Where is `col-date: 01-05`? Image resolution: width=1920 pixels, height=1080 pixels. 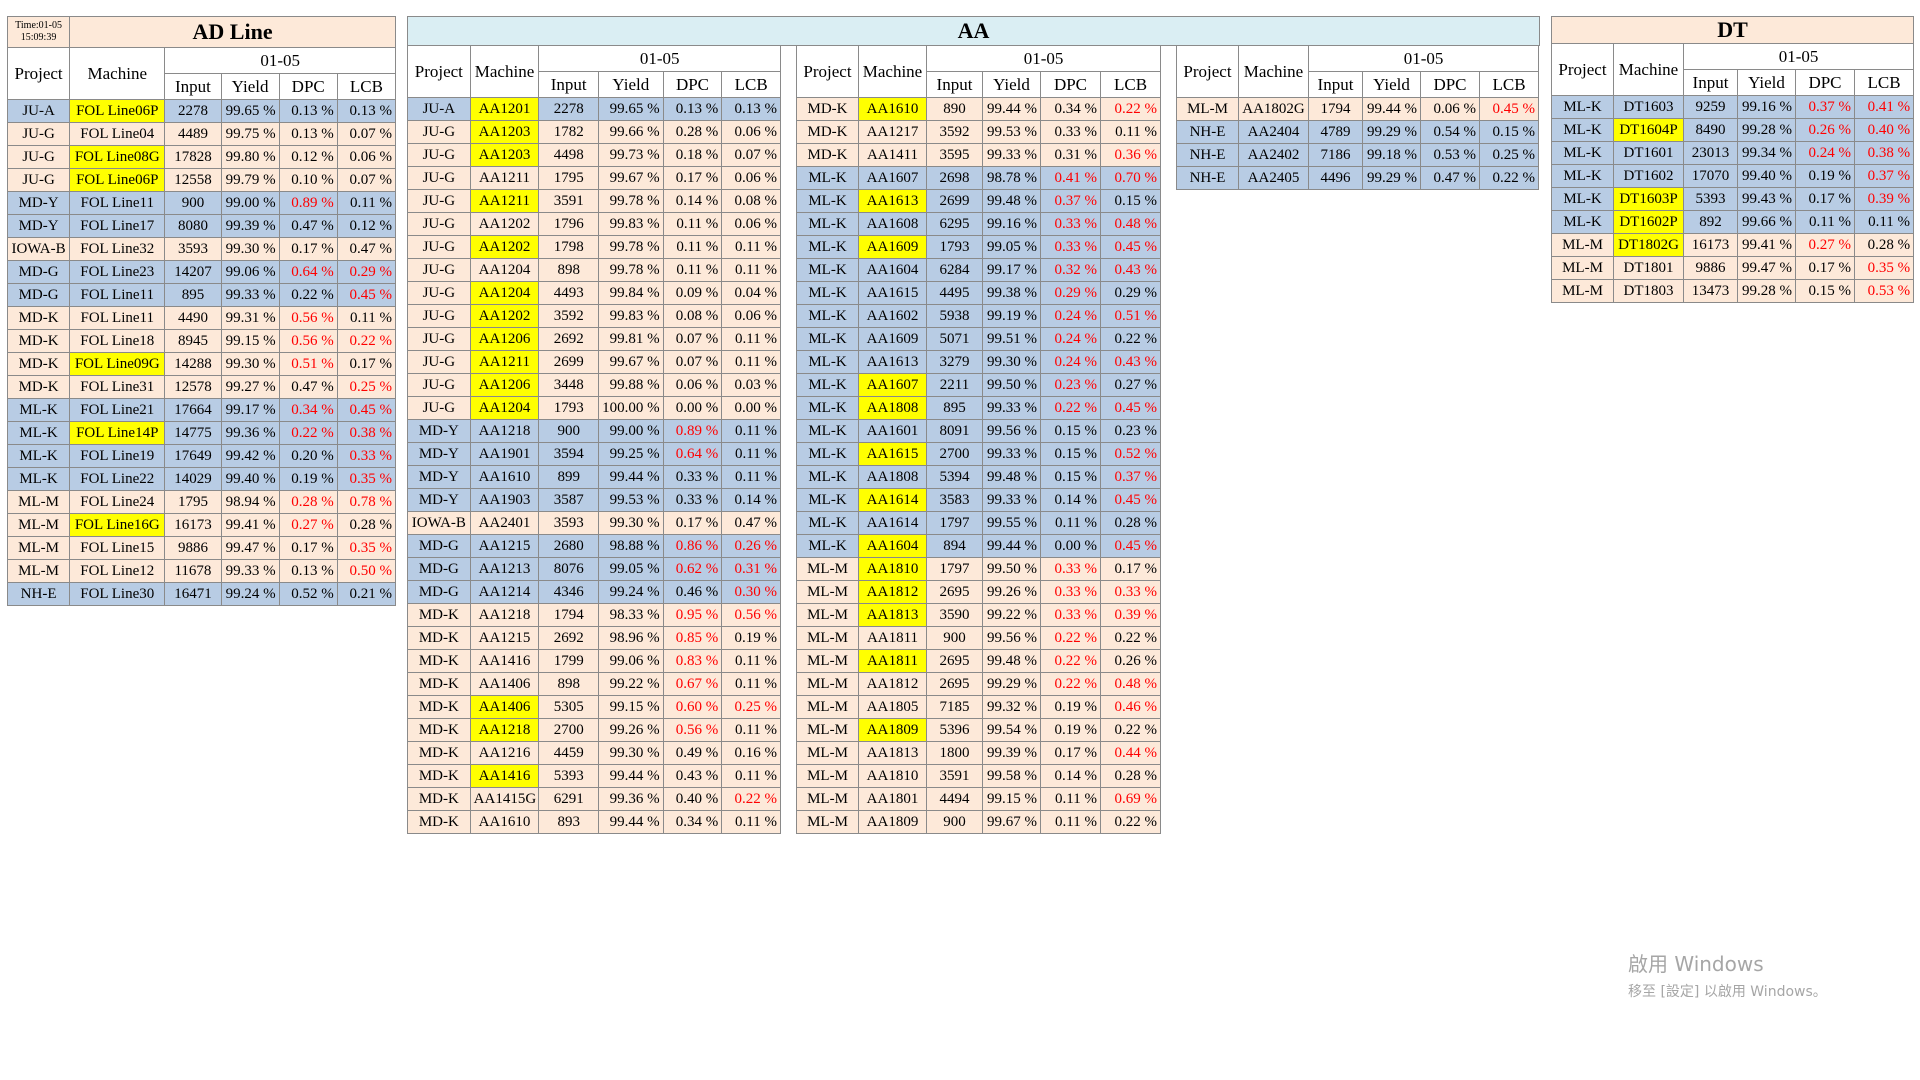 col-date: 01-05 is located at coordinates (1423, 58).